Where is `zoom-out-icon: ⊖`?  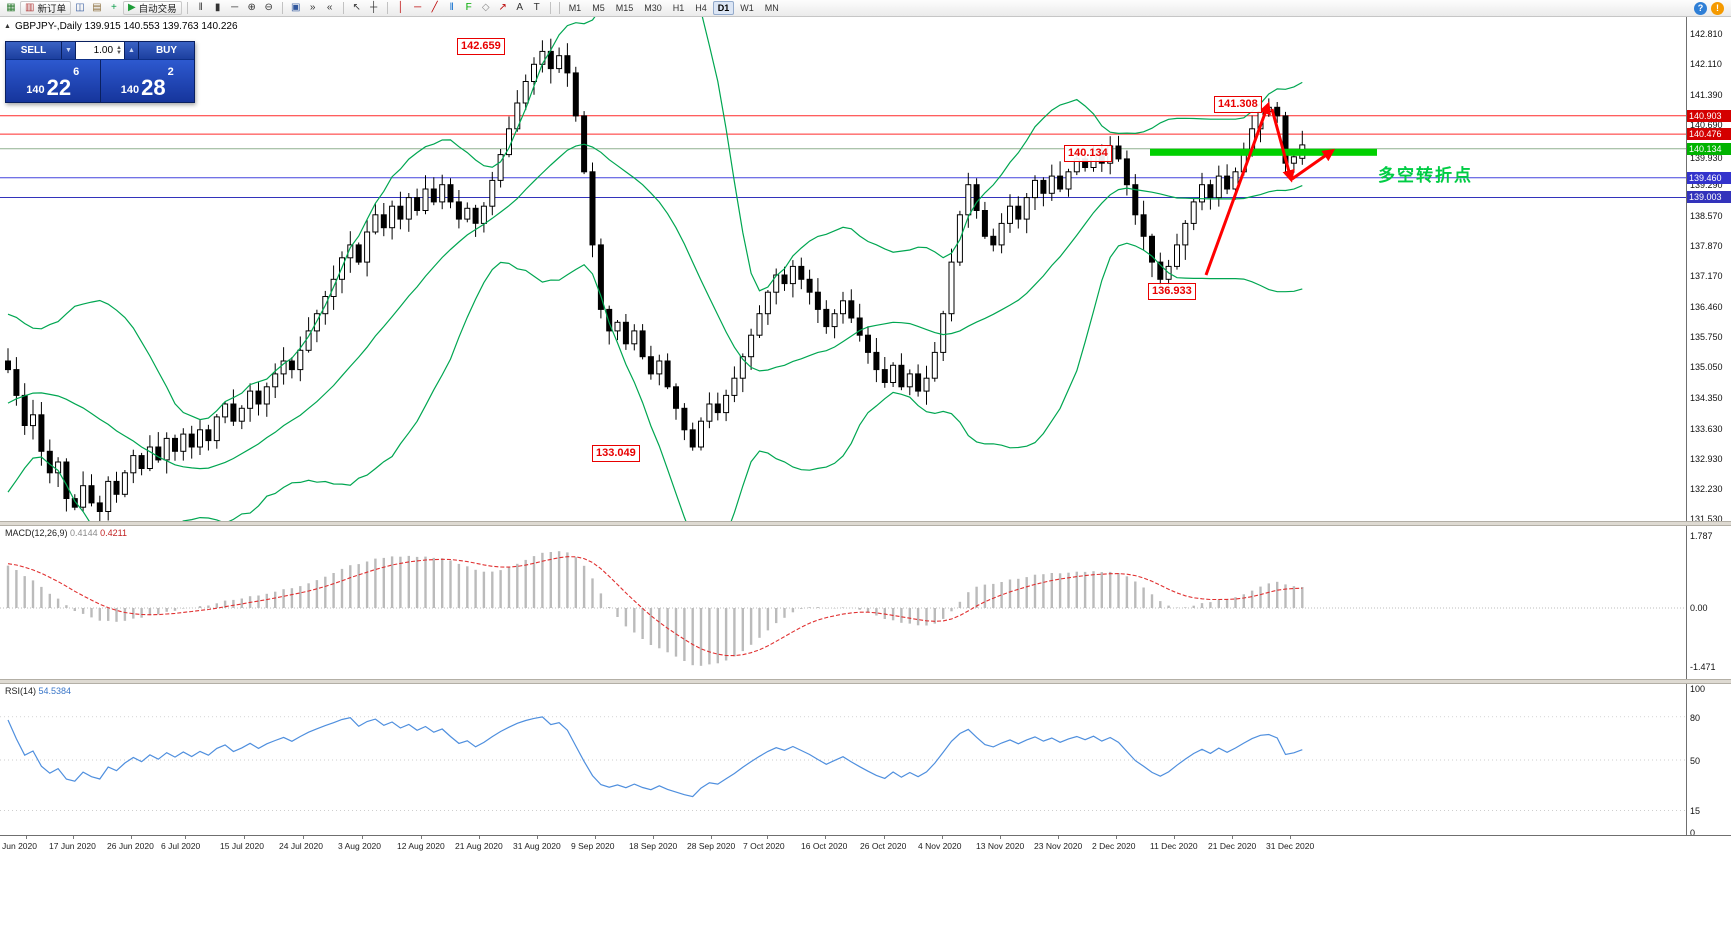
zoom-out-icon: ⊖ is located at coordinates (269, 8).